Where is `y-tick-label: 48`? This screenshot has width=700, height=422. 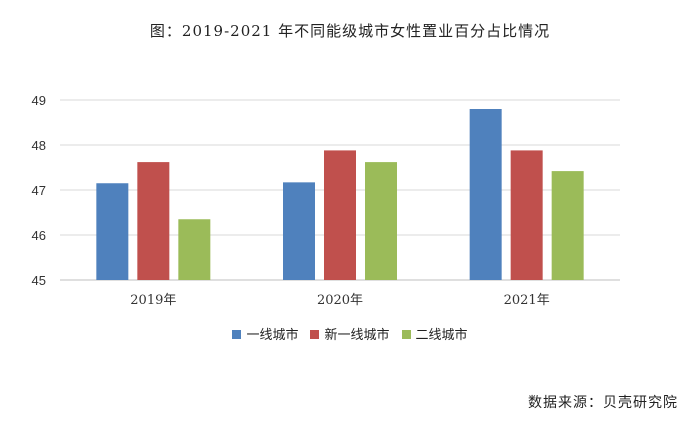
y-tick-label: 48 is located at coordinates (39, 145).